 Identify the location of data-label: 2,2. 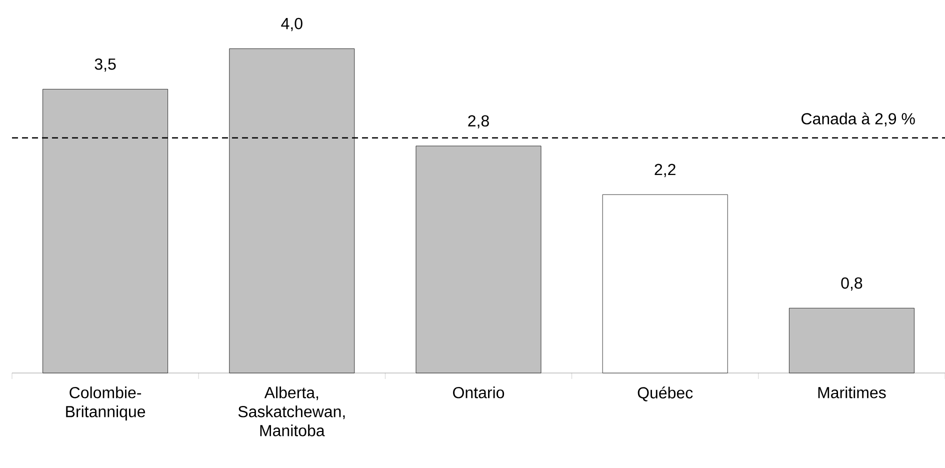
(665, 171).